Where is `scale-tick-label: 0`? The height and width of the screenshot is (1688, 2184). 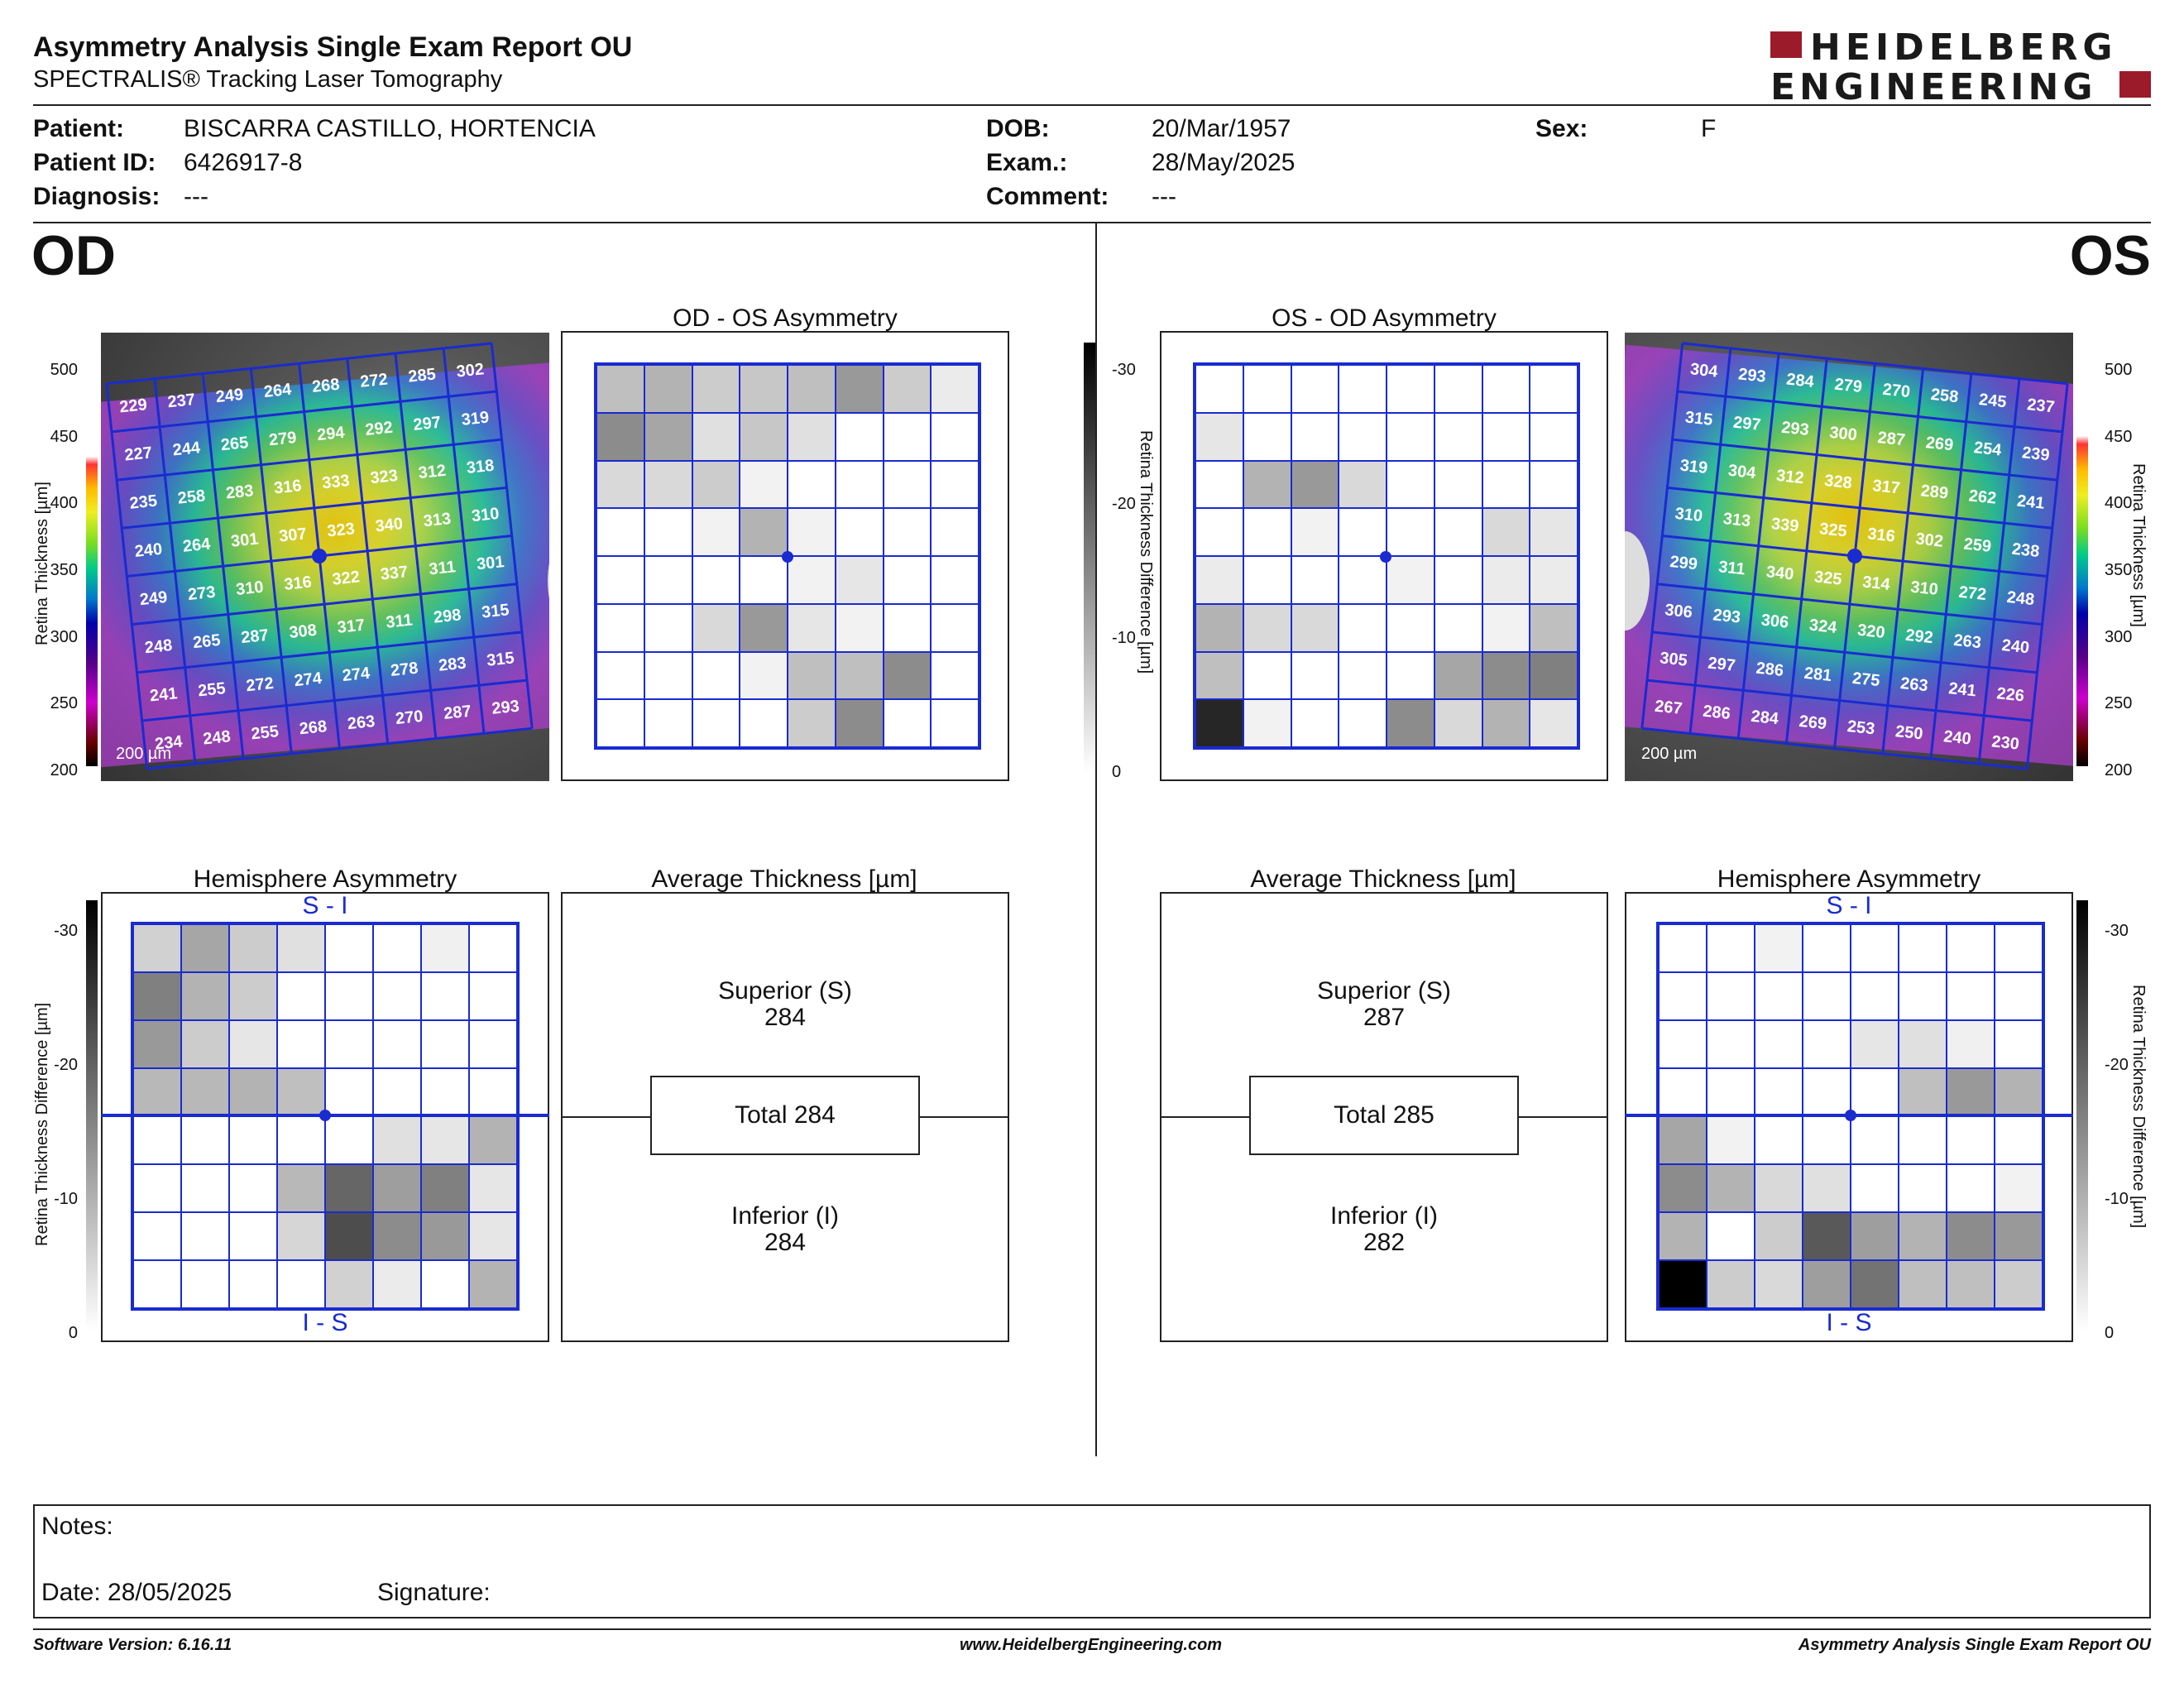
scale-tick-label: 0 is located at coordinates (1117, 772).